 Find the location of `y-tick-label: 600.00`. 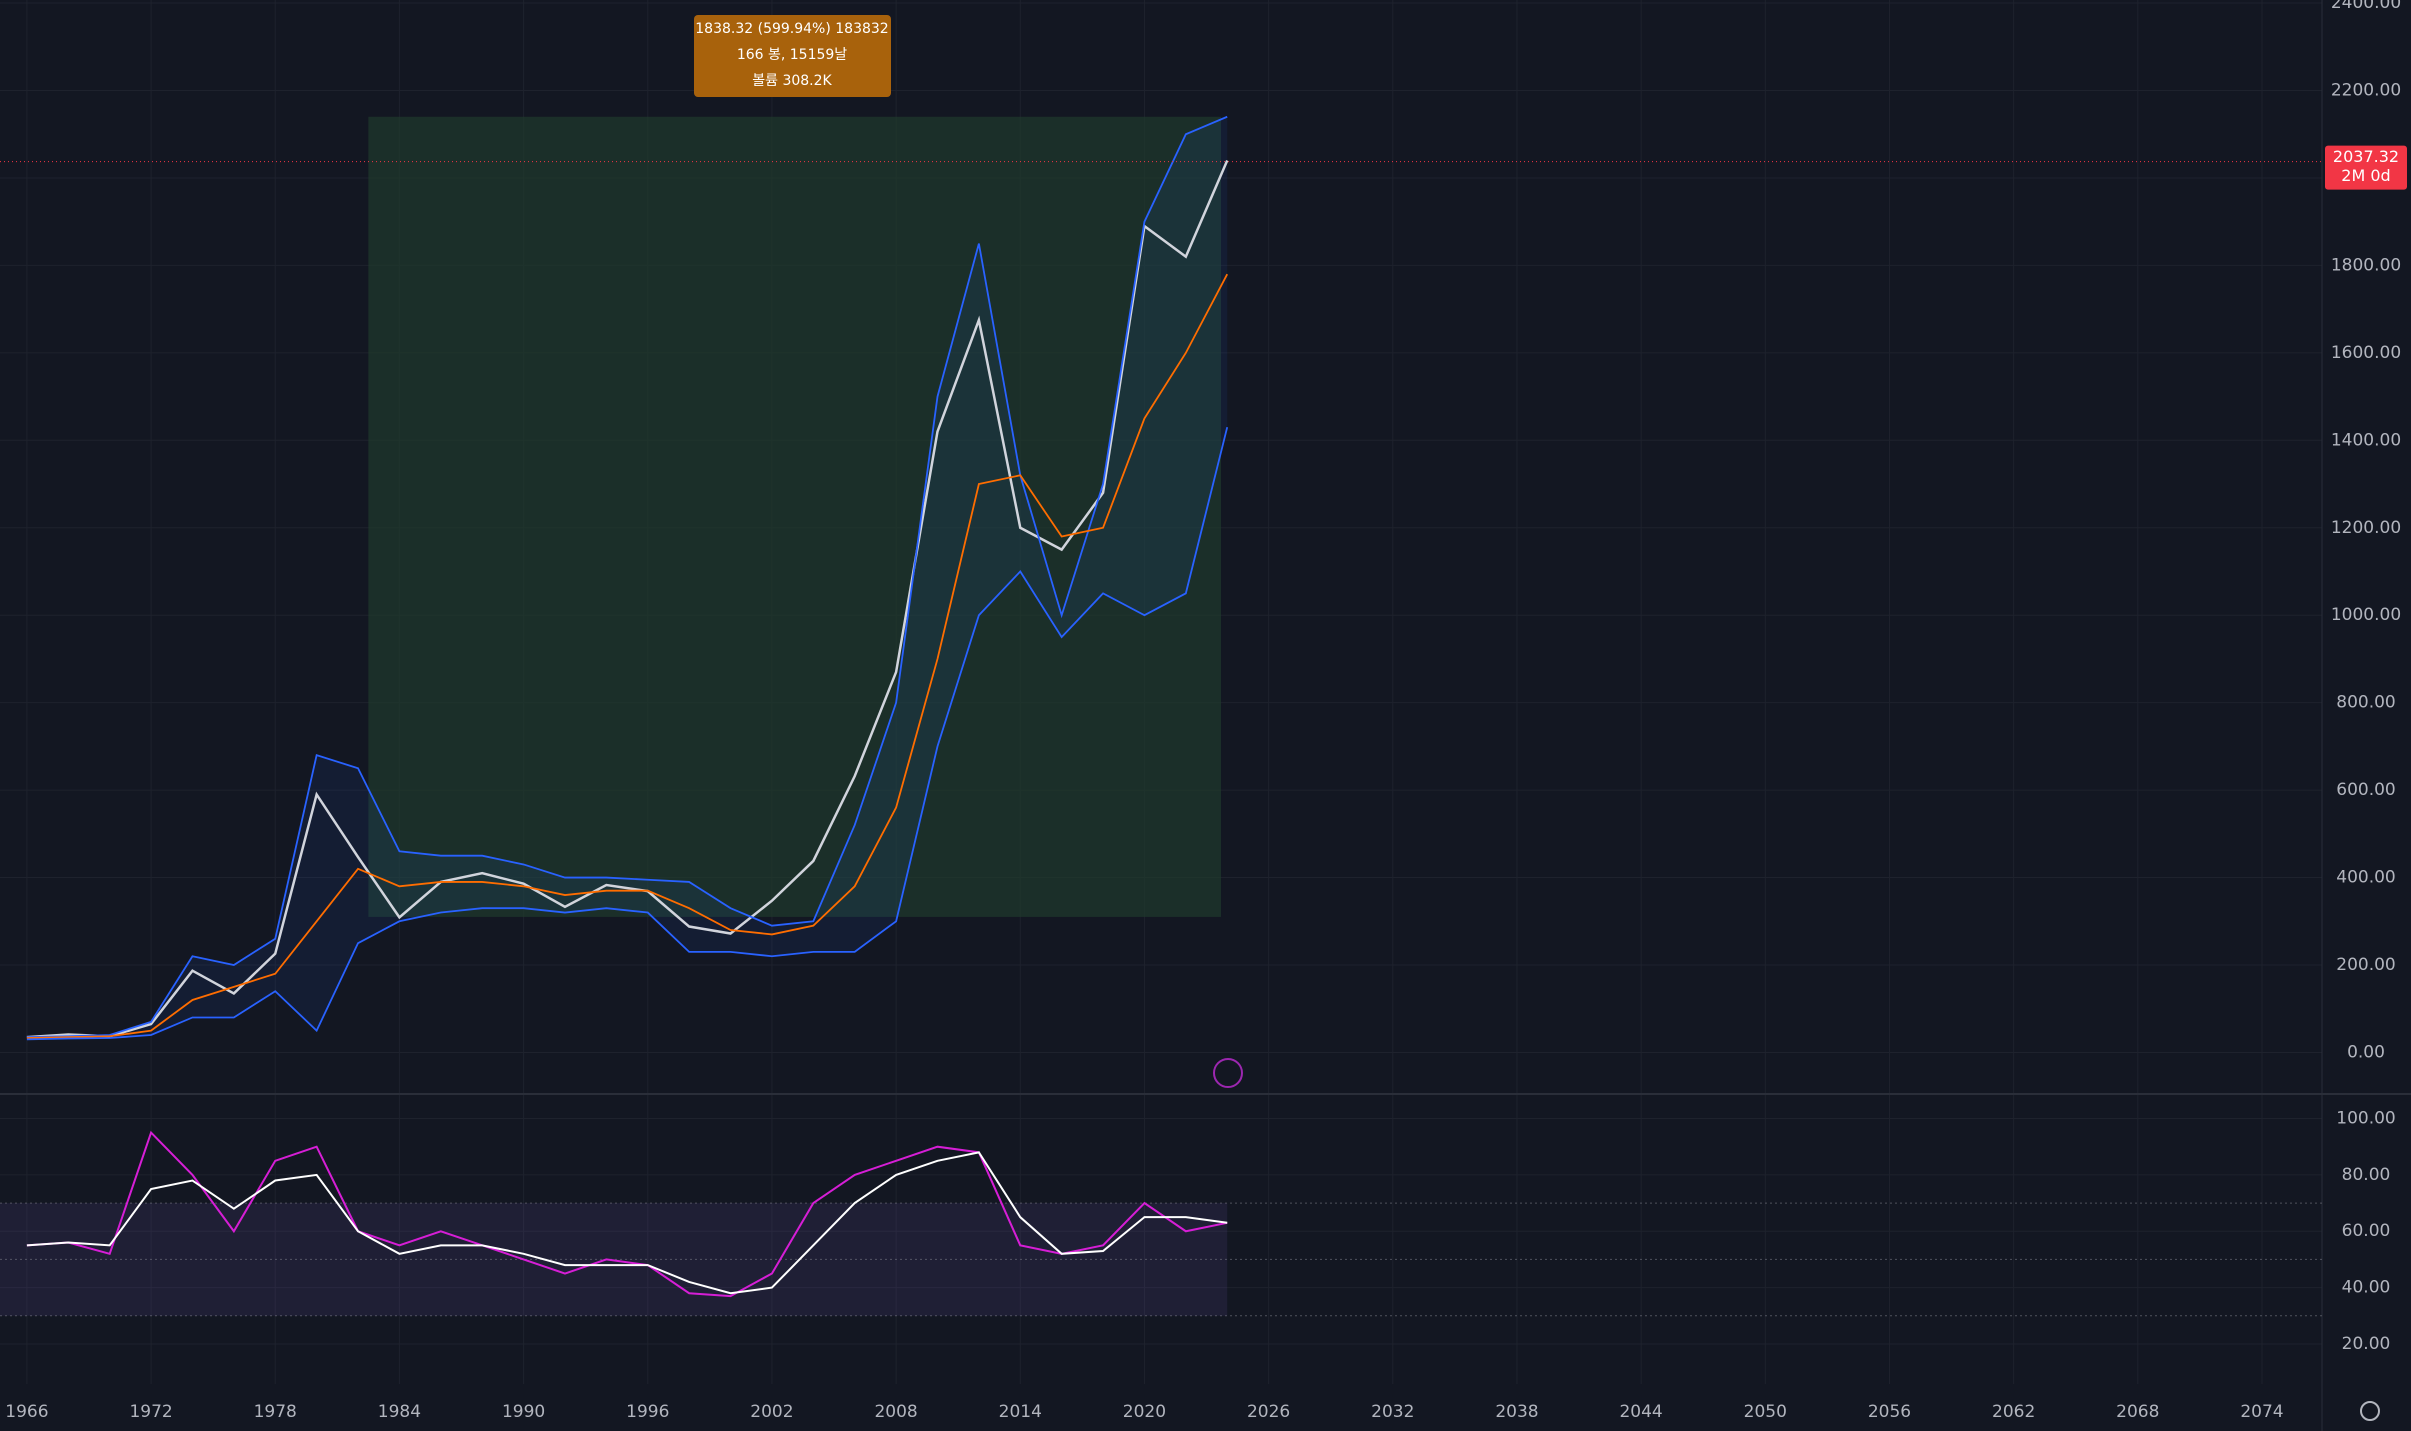

y-tick-label: 600.00 is located at coordinates (2365, 790).